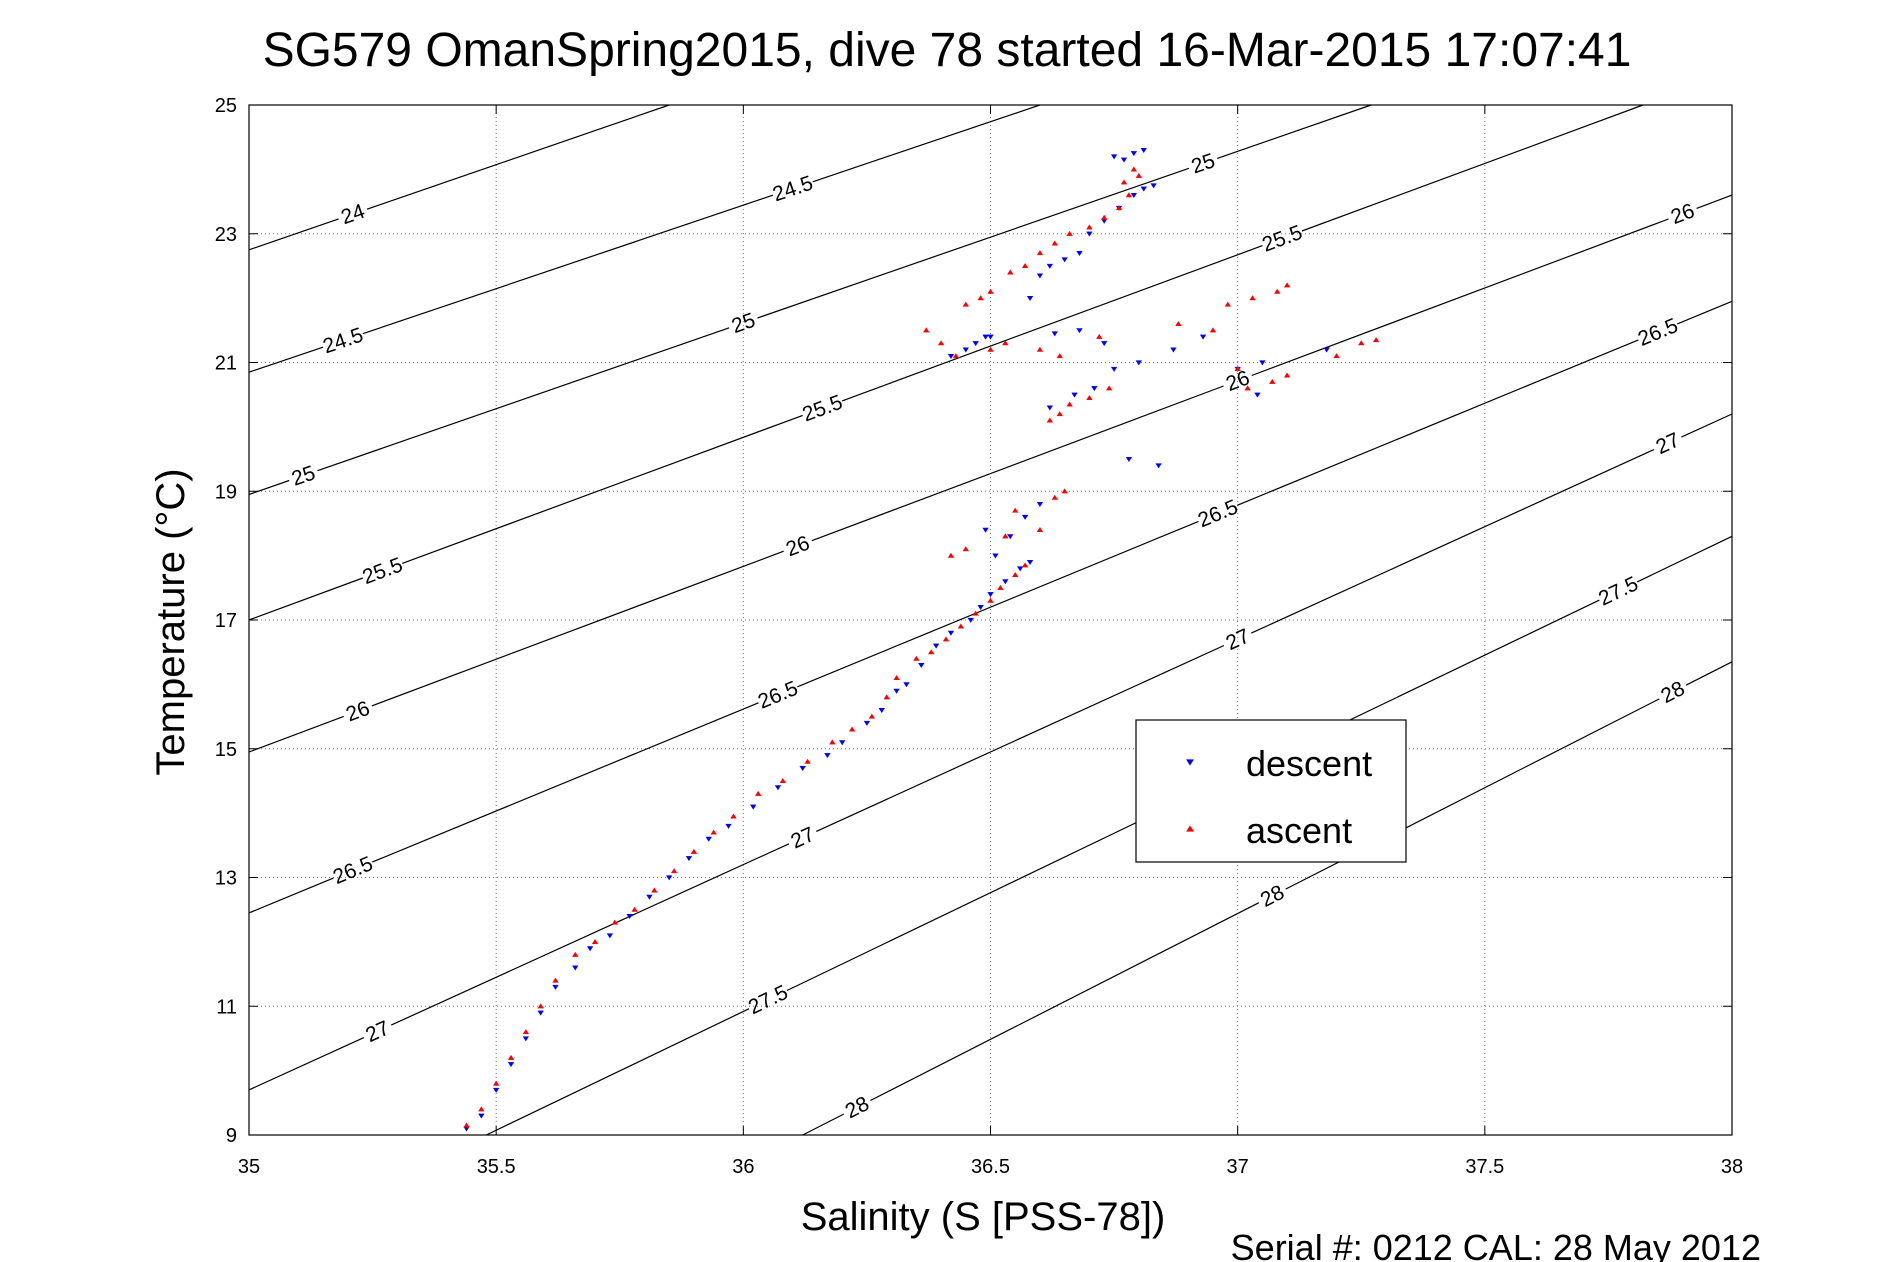 The width and height of the screenshot is (1891, 1262). What do you see at coordinates (226, 1007) in the screenshot?
I see `y-tick-label: 11` at bounding box center [226, 1007].